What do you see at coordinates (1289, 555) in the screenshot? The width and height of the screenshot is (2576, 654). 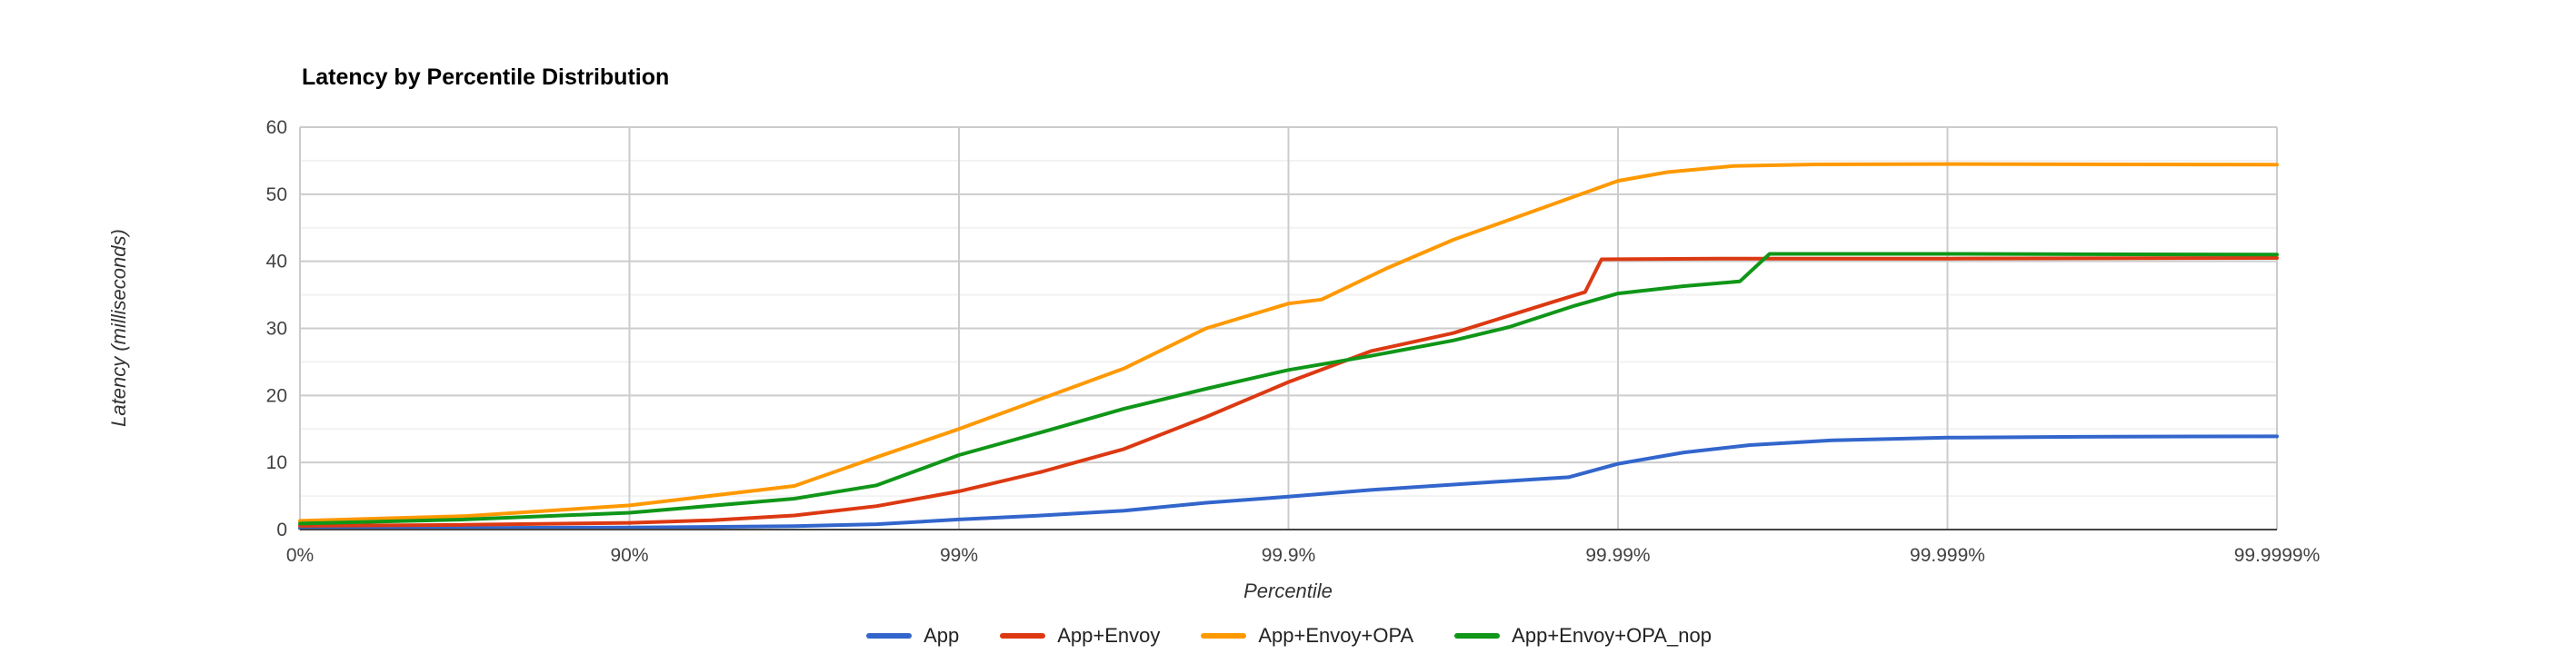 I see `x-tick-label: 99.9%` at bounding box center [1289, 555].